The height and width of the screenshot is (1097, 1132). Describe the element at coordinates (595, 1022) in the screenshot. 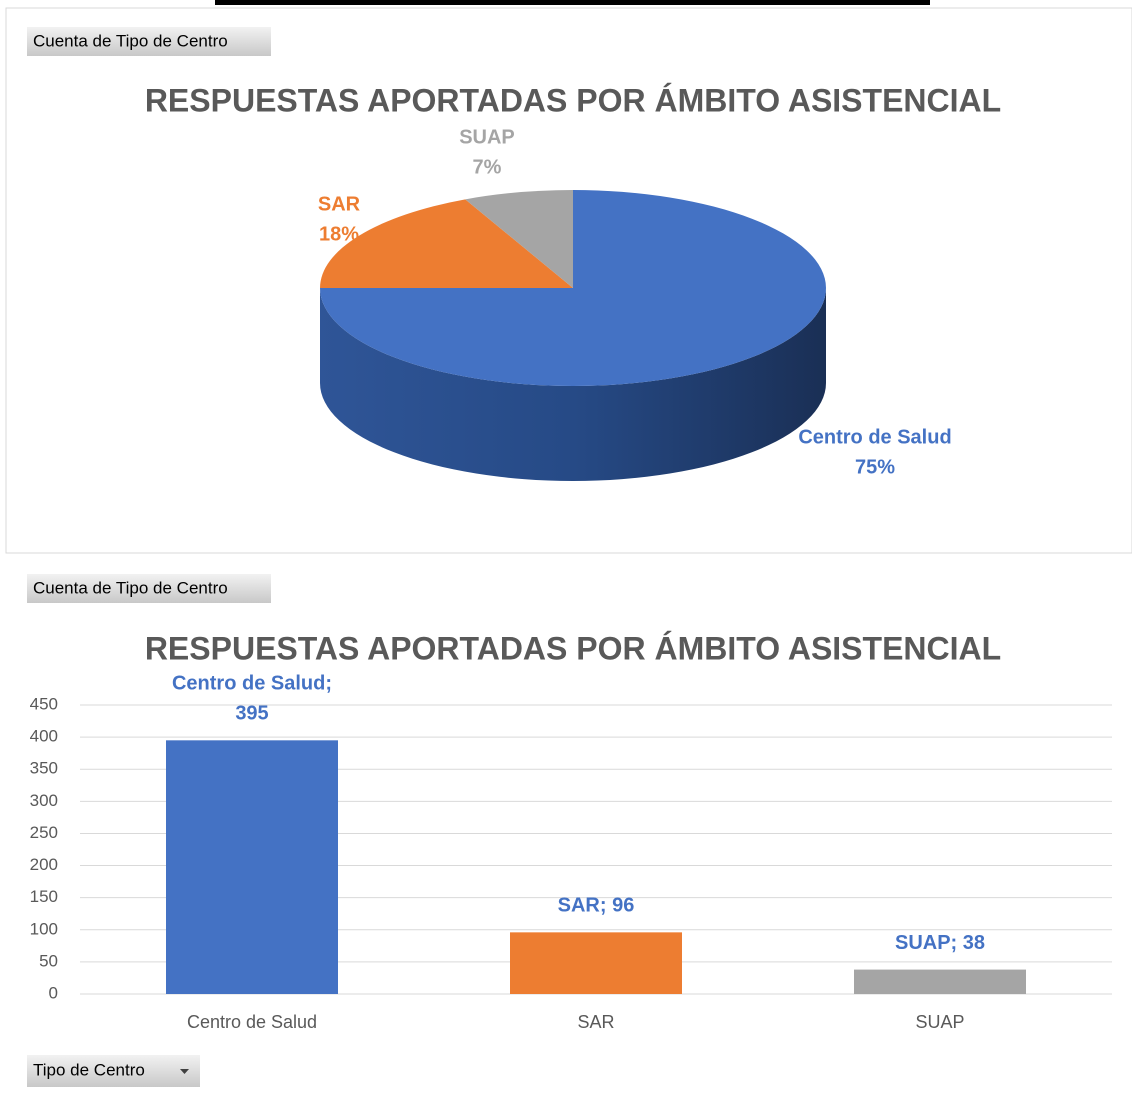

I see `x-tick-label: SAR` at that location.